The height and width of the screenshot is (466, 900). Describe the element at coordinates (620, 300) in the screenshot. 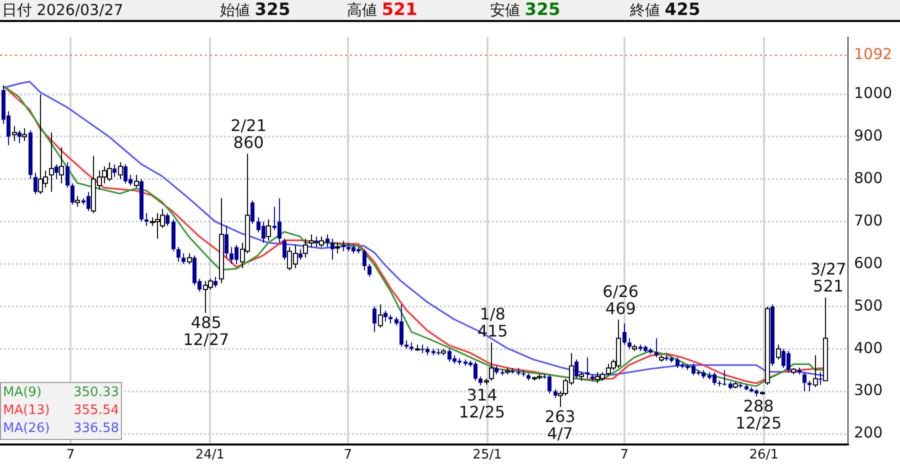

I see `annotation: 6/26 469` at that location.